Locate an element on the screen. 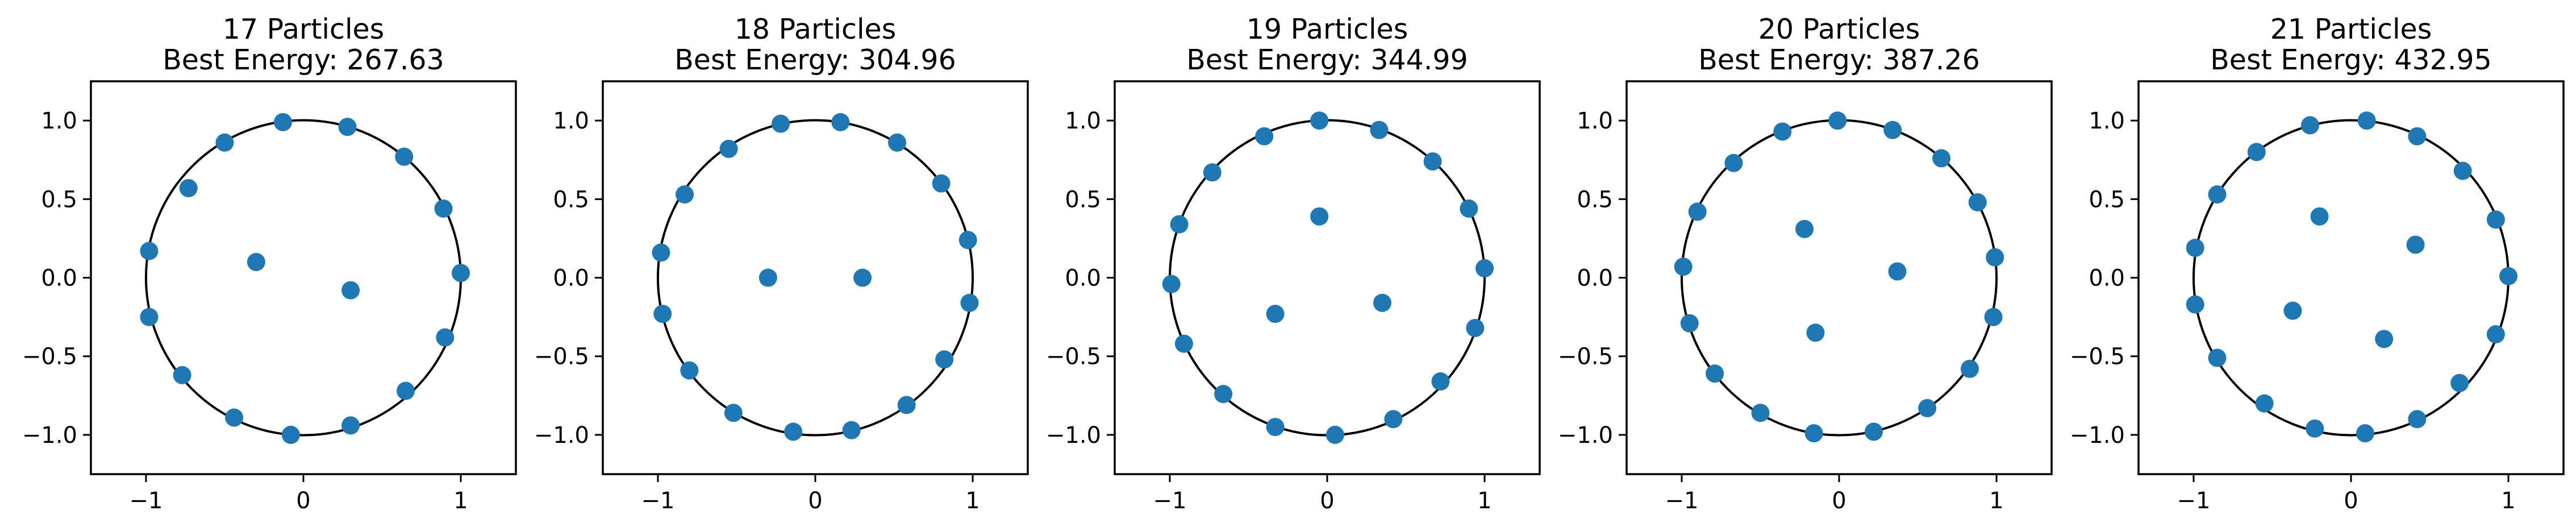 The image size is (2576, 531). subplot-title: 17 Particles is located at coordinates (304, 29).